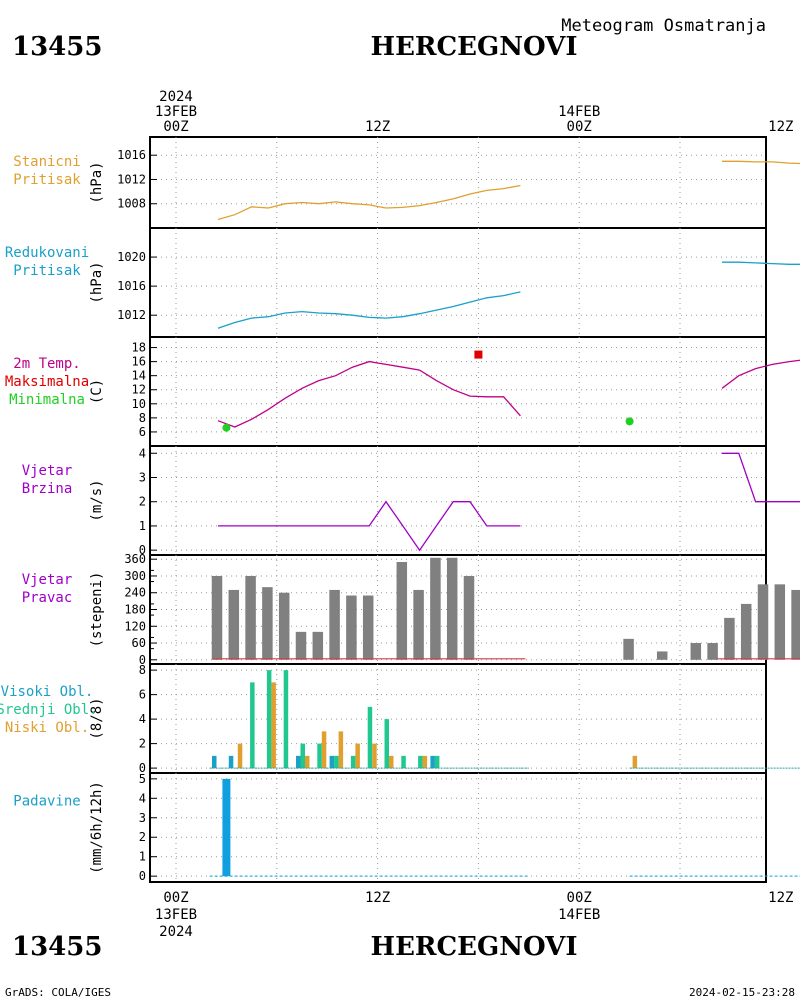 Image resolution: width=800 pixels, height=1004 pixels. What do you see at coordinates (176, 915) in the screenshot?
I see `bottom-time-label: 13FEB` at bounding box center [176, 915].